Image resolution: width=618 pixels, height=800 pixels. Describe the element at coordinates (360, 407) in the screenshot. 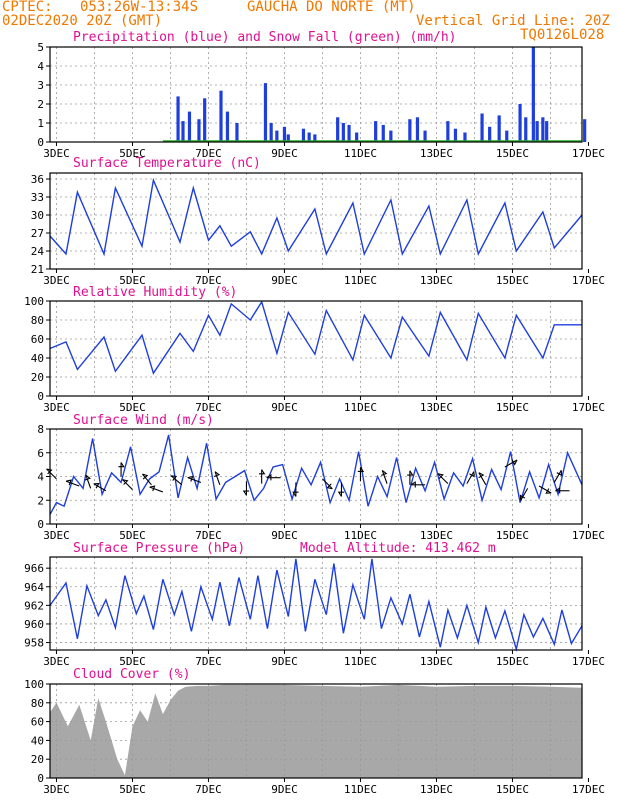

I see `x-tick-label: 11DEC` at that location.